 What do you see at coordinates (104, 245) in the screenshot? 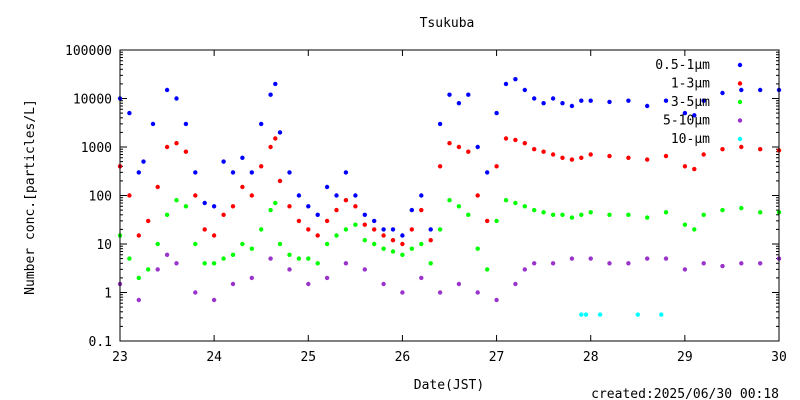
I see `y-tick-label: 10` at bounding box center [104, 245].